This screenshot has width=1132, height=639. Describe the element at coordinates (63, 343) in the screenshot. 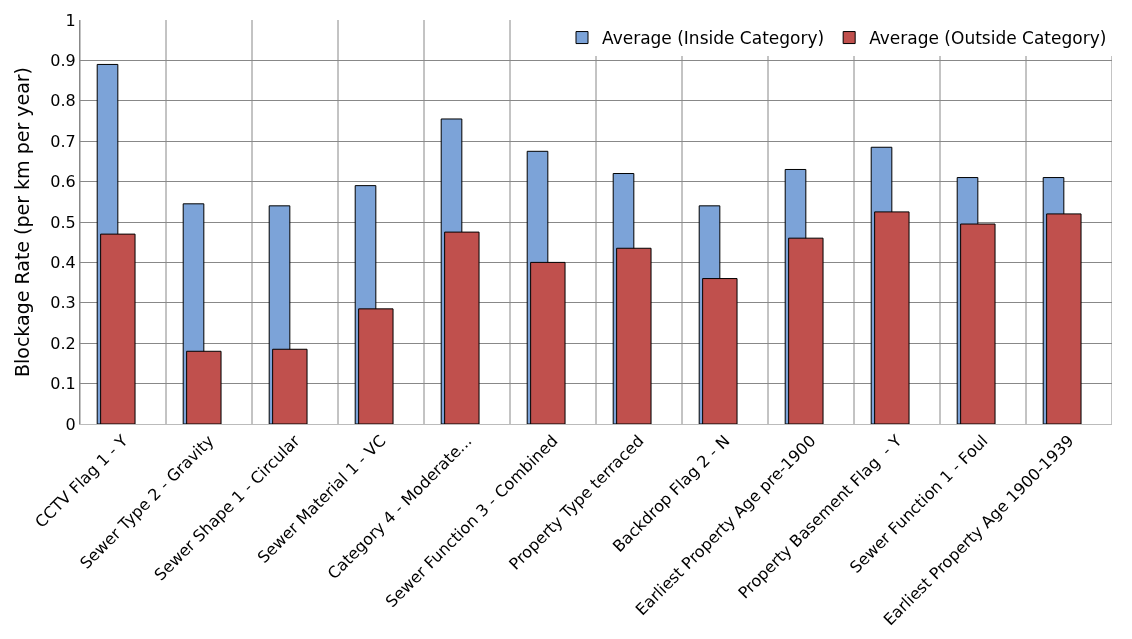

I see `y-tick-label: 0.2` at that location.